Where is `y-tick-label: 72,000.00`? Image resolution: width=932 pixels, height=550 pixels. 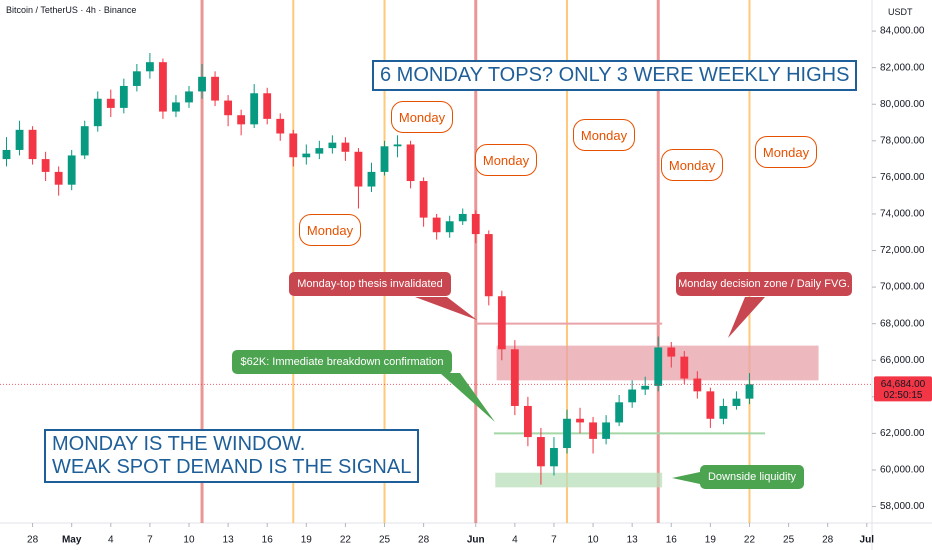 y-tick-label: 72,000.00 is located at coordinates (902, 250).